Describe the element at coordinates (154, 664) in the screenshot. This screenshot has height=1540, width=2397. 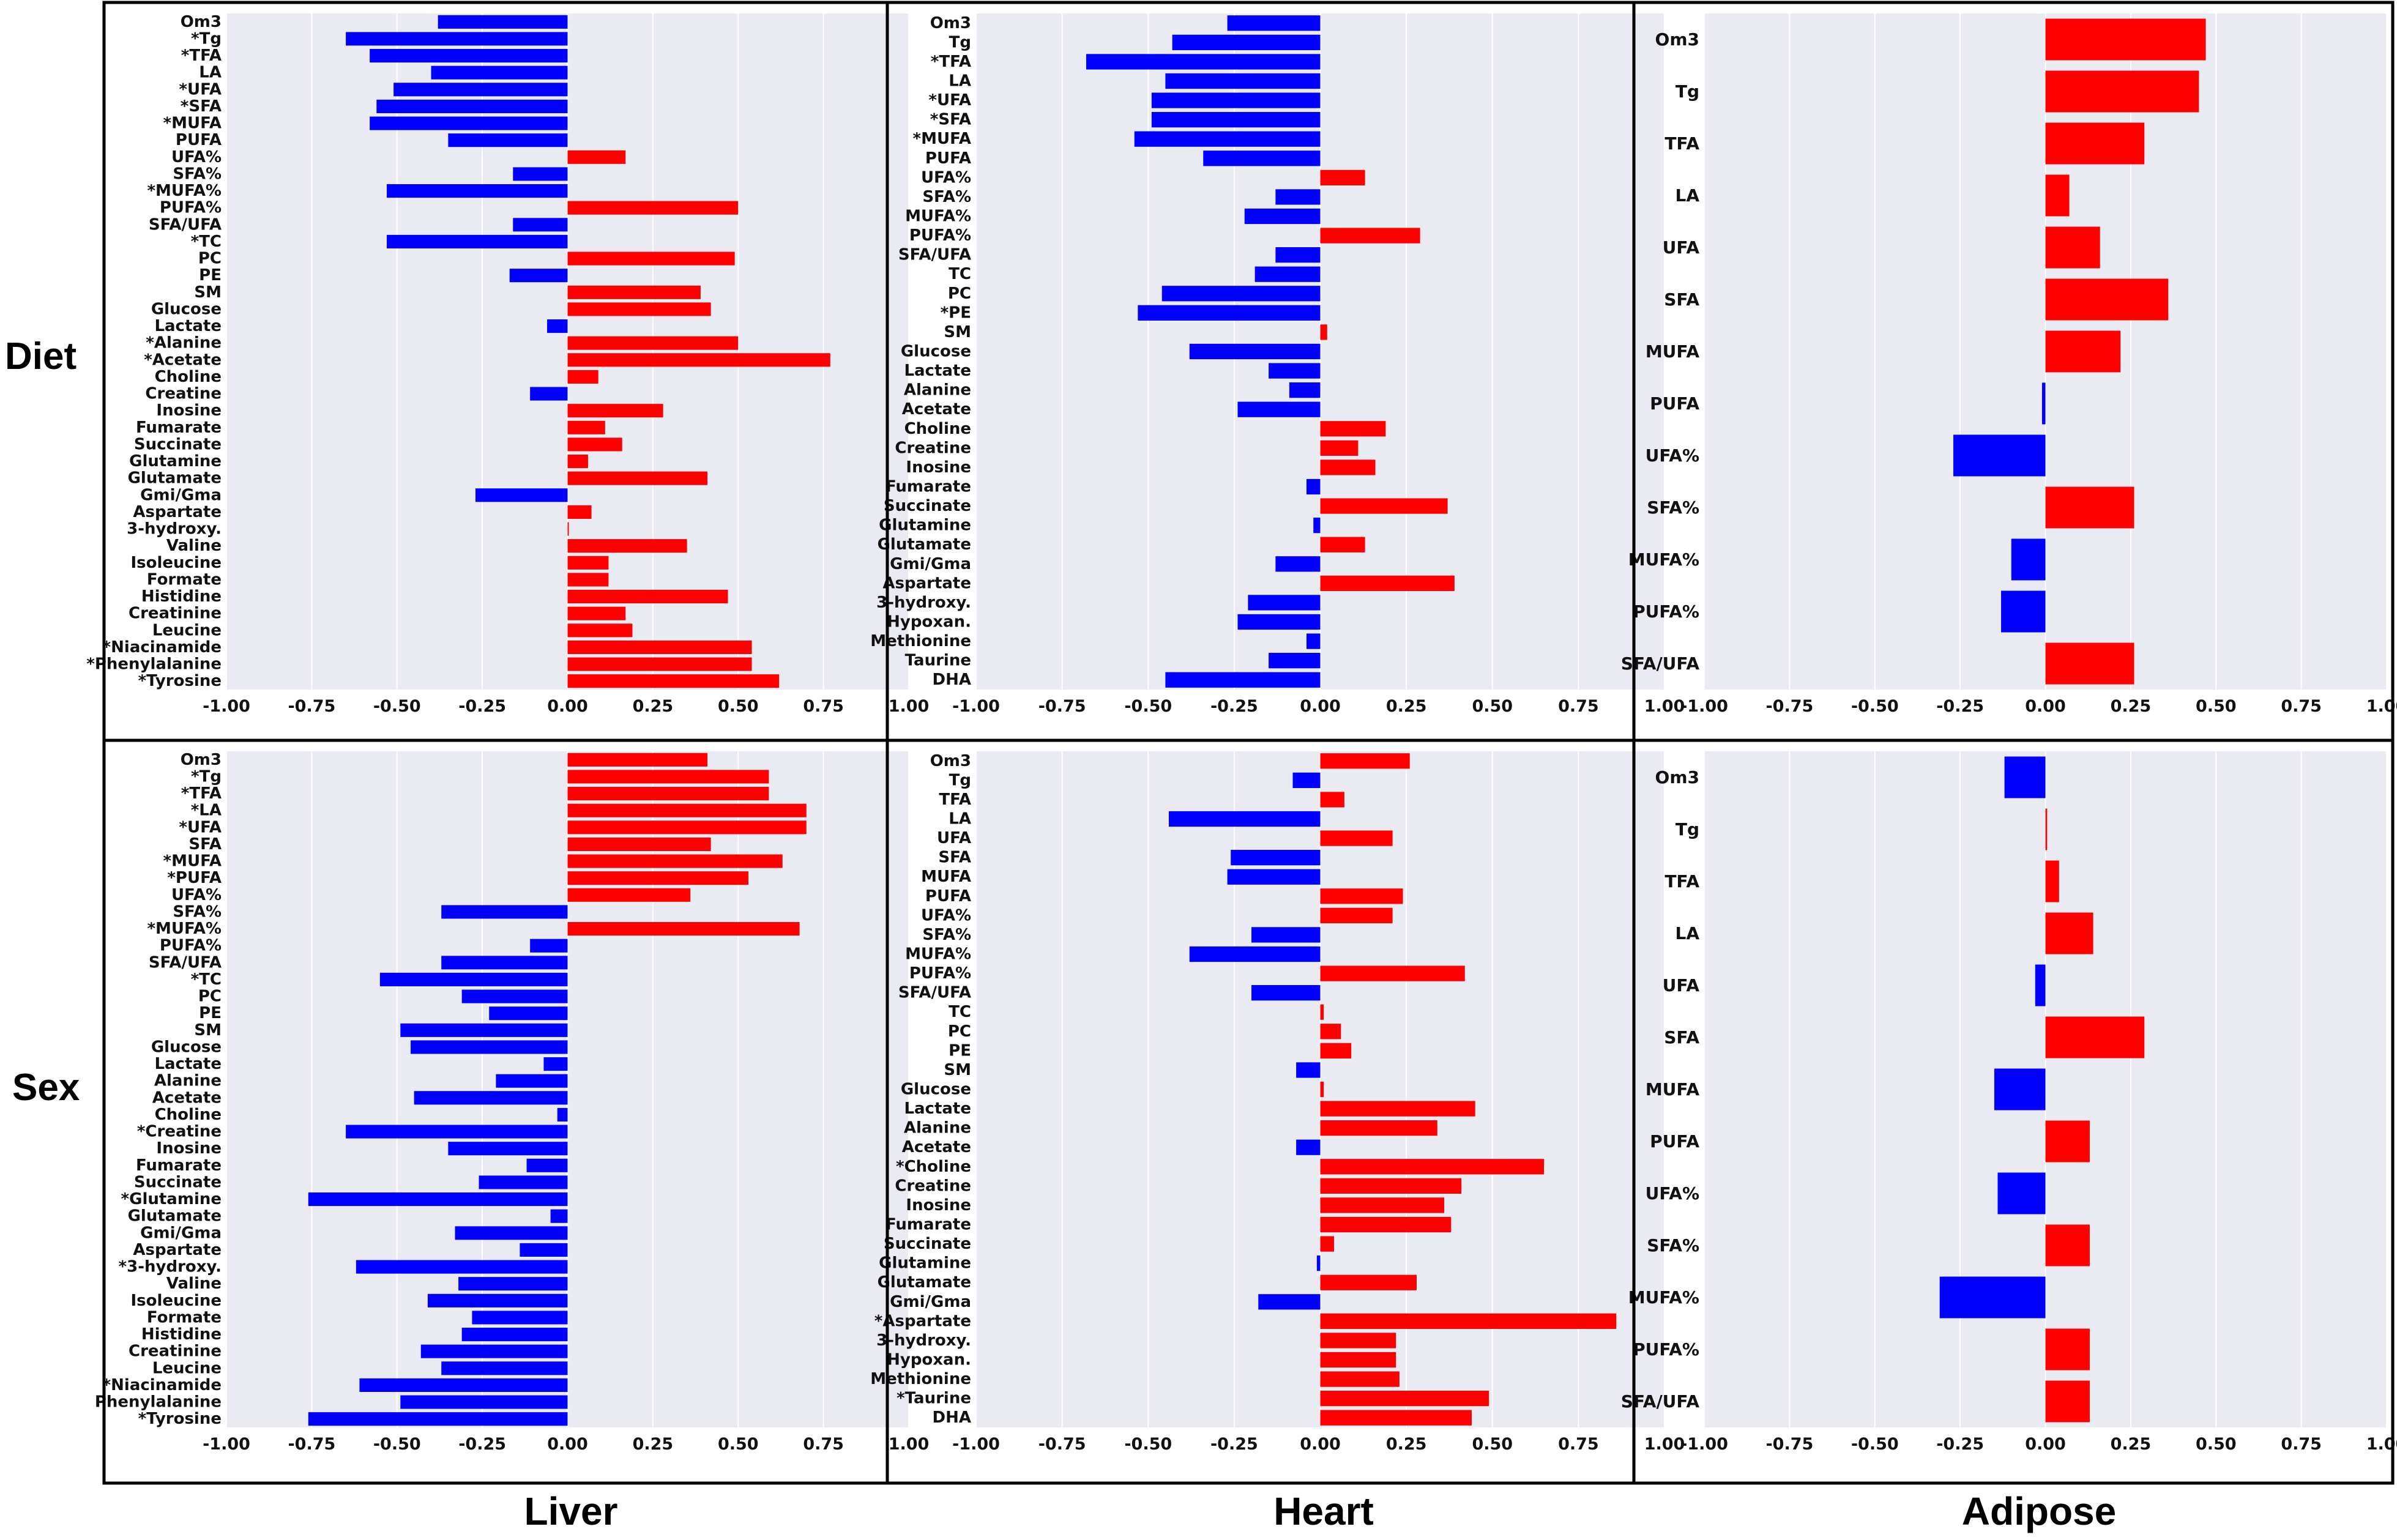
I see `category-label: *Phenylalanine` at that location.